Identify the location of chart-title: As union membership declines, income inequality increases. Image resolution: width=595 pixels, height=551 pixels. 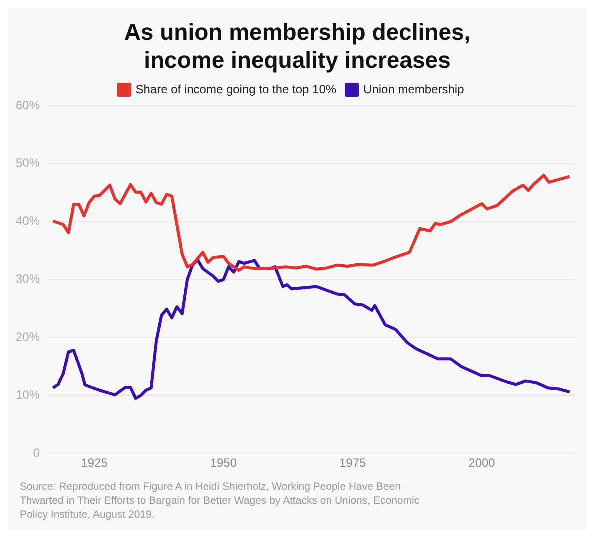
(297, 46).